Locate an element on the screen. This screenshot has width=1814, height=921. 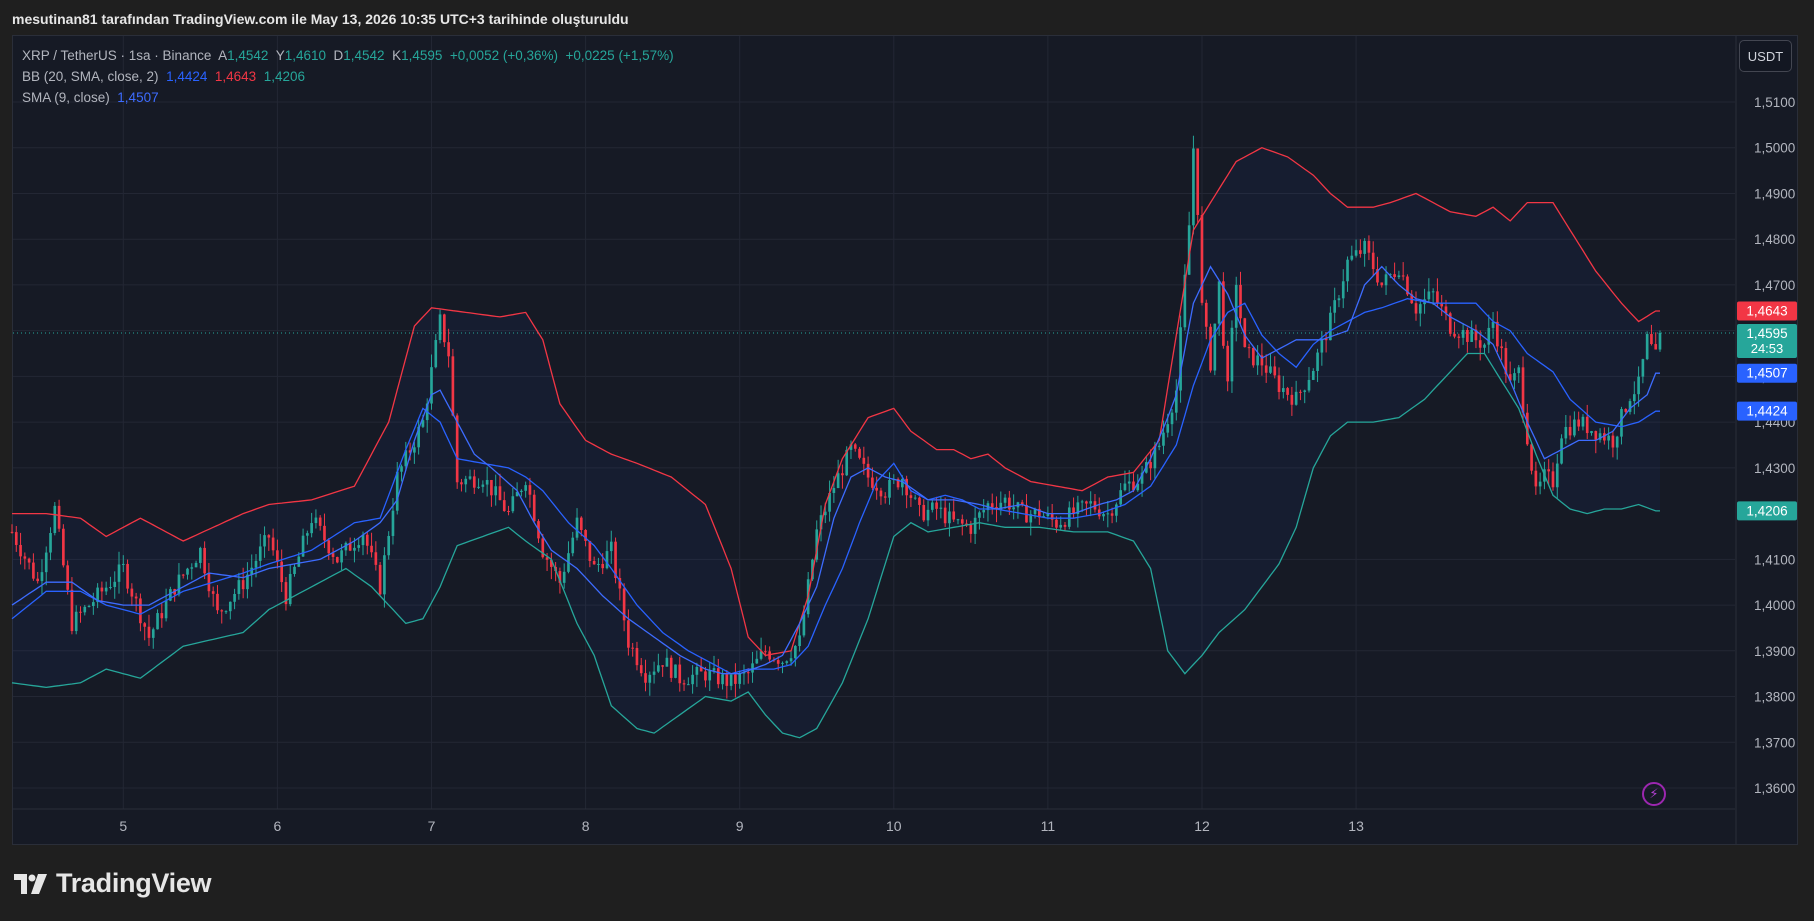
currency-button: USDT is located at coordinates (1765, 56).